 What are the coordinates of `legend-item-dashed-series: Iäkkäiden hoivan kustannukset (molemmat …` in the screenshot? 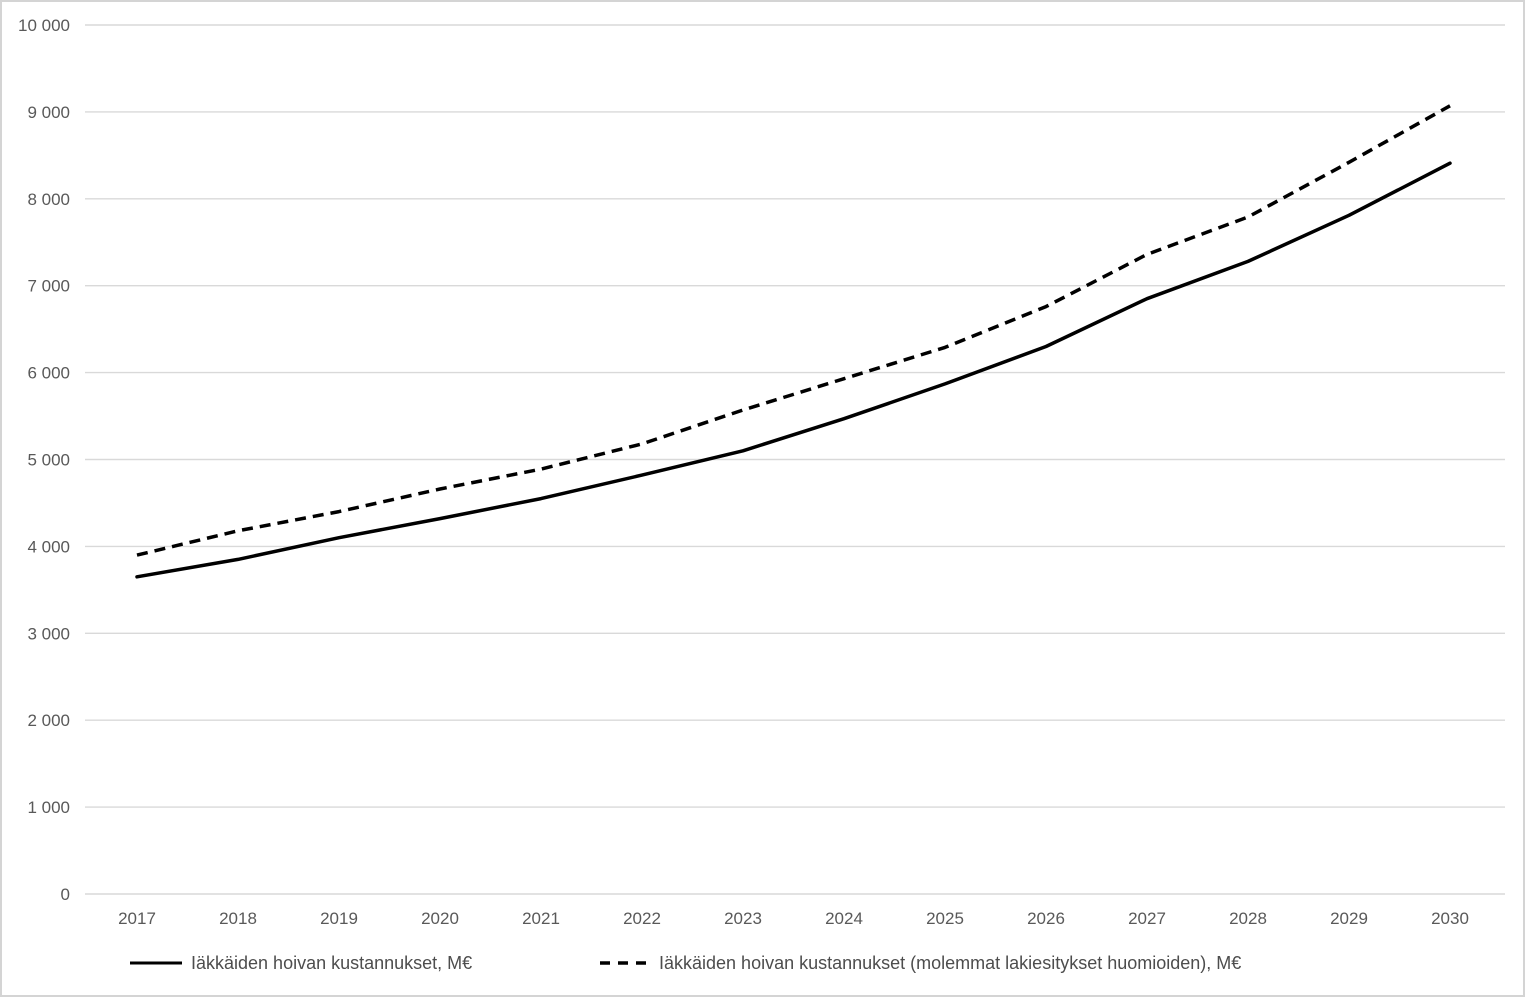 It's located at (920, 963).